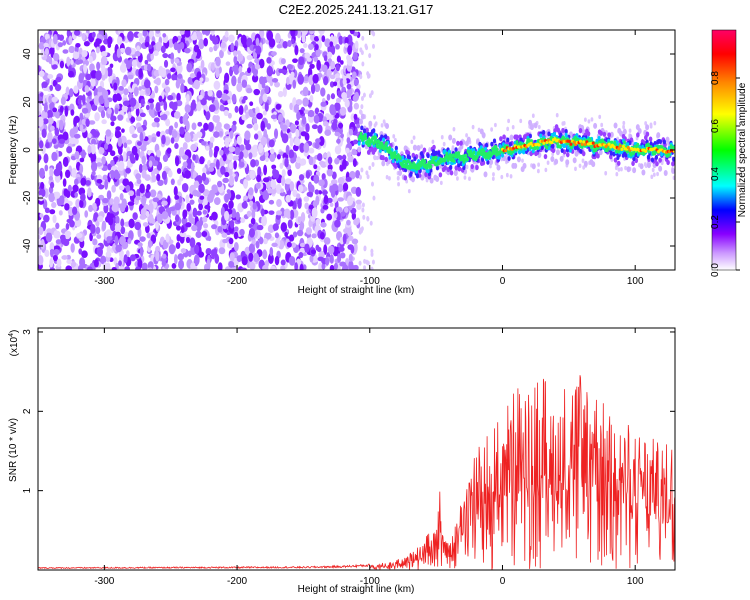 This screenshot has width=750, height=600. What do you see at coordinates (715, 126) in the screenshot?
I see `colorbar-tick-label: 0.6` at bounding box center [715, 126].